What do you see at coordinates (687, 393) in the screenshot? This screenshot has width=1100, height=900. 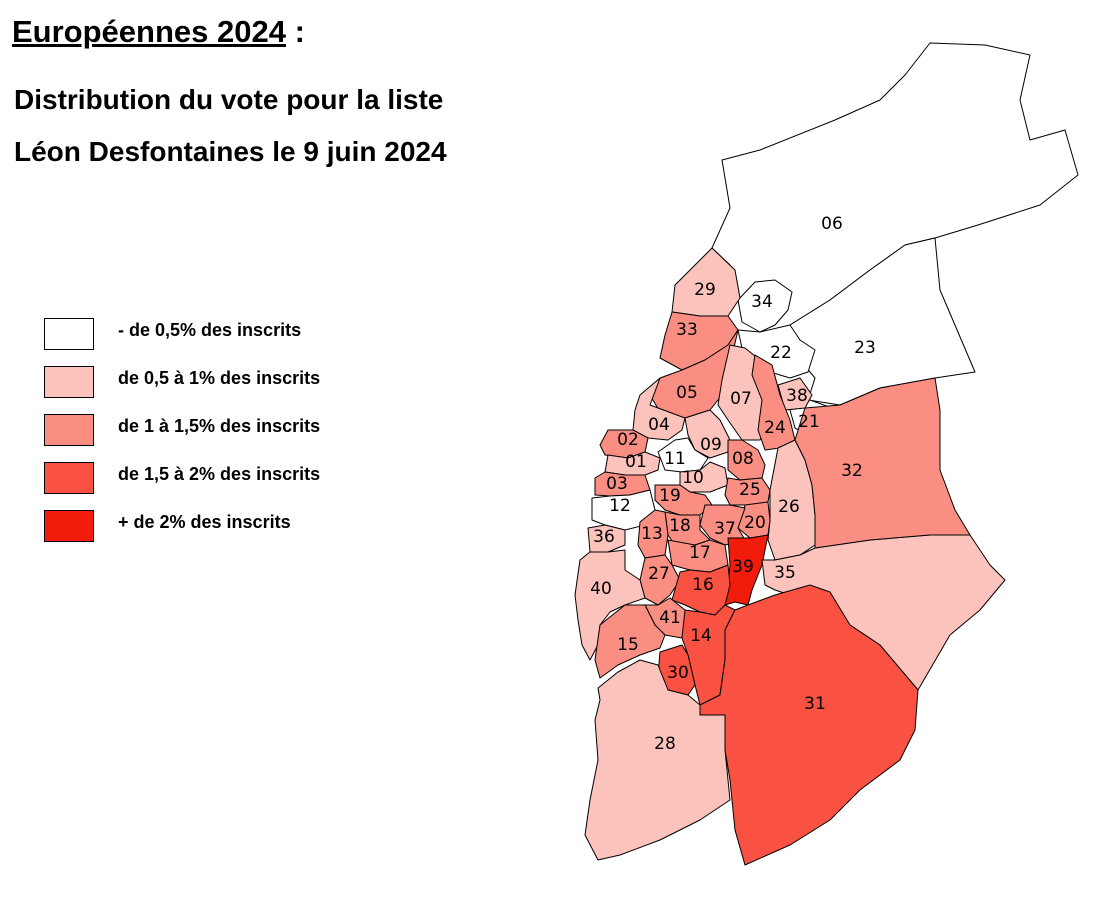 I see `district-label: 05` at bounding box center [687, 393].